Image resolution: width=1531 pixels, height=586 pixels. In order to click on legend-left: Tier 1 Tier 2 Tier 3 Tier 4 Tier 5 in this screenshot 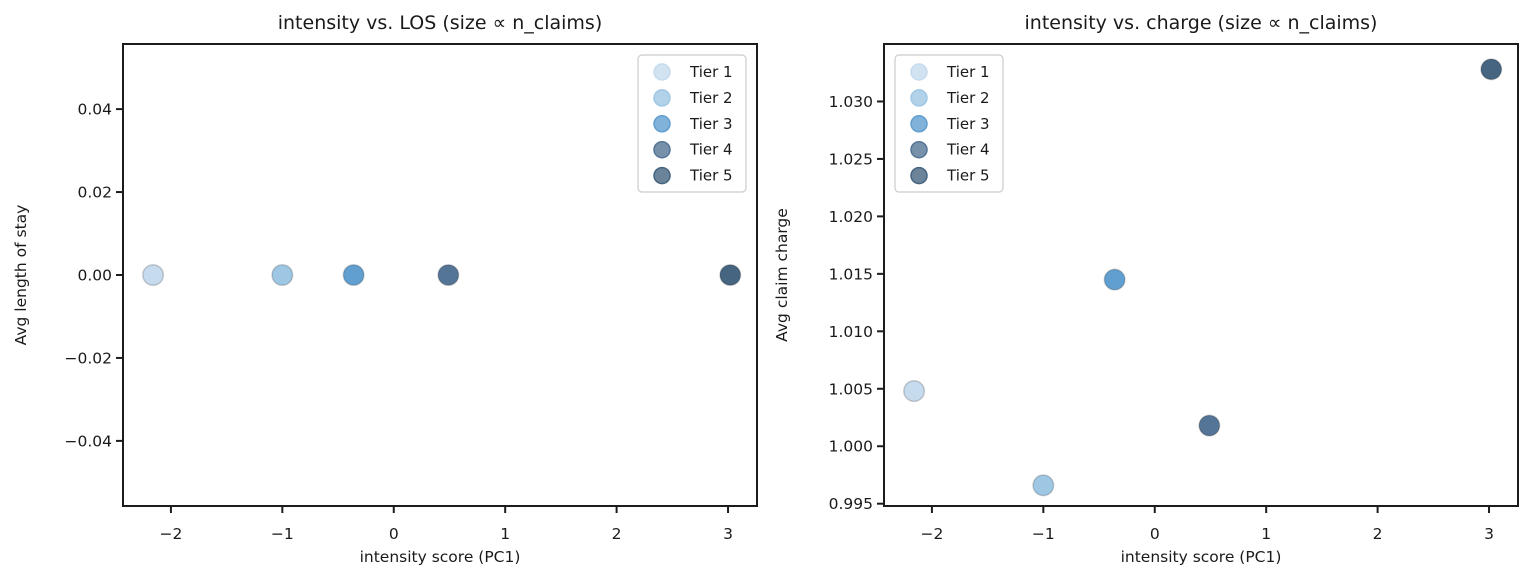, I will do `click(692, 123)`.